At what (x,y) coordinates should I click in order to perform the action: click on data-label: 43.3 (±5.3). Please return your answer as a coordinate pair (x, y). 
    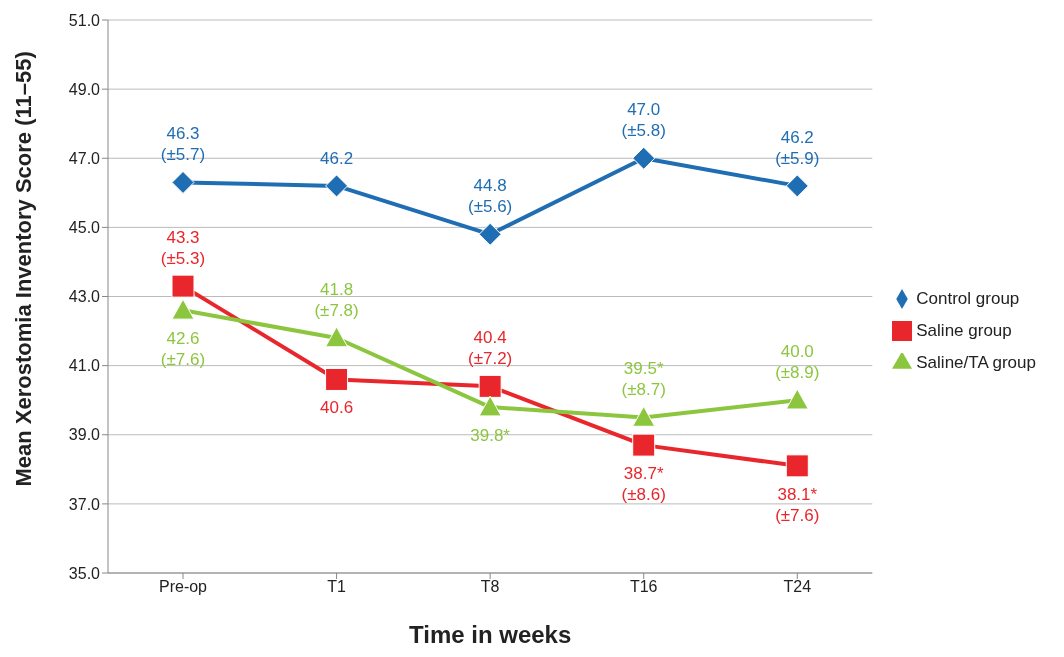
    Looking at the image, I should click on (183, 248).